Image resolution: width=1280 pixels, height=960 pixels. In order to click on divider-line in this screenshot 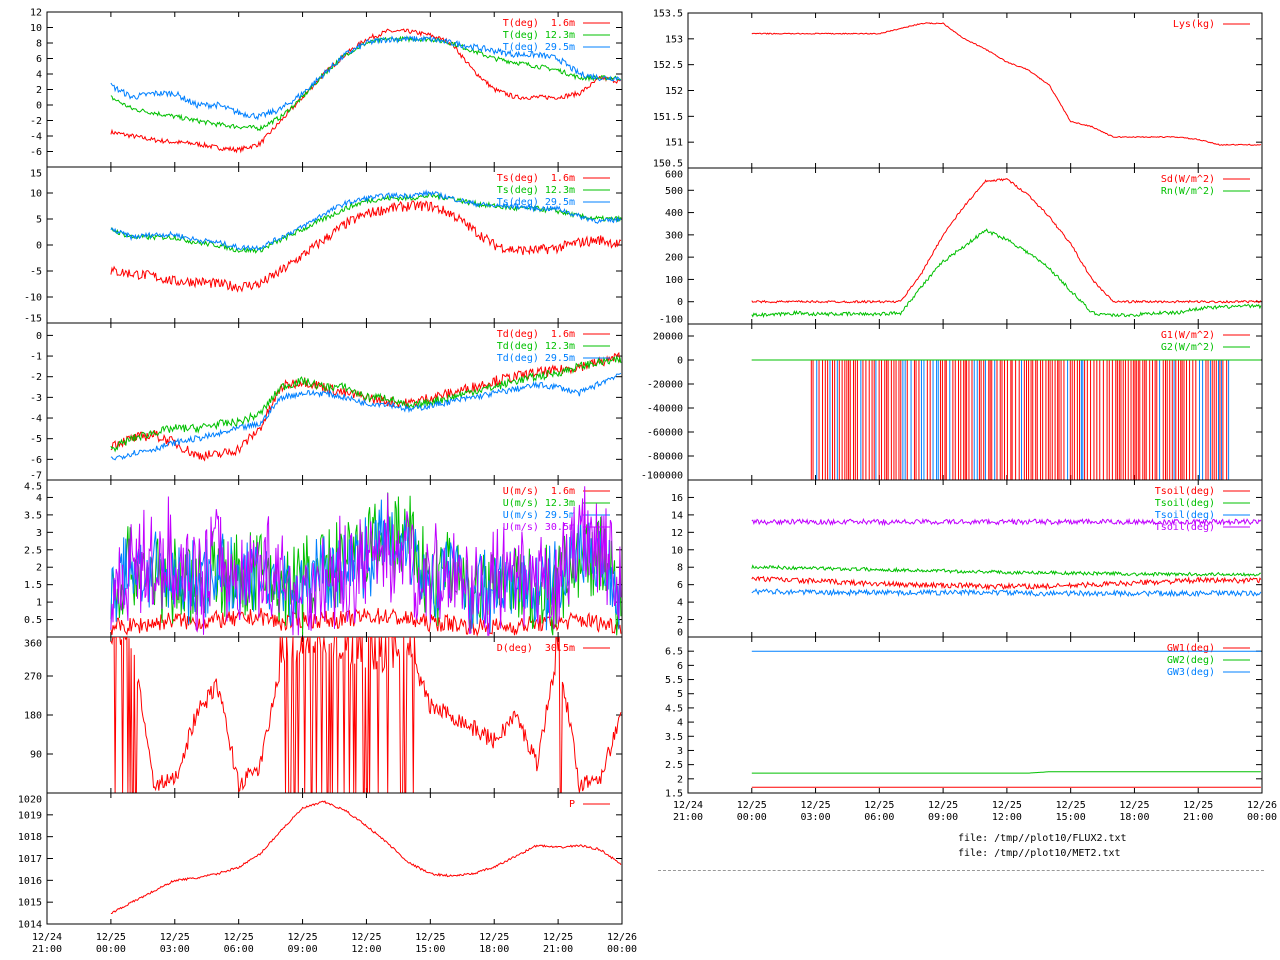, I will do `click(961, 870)`.